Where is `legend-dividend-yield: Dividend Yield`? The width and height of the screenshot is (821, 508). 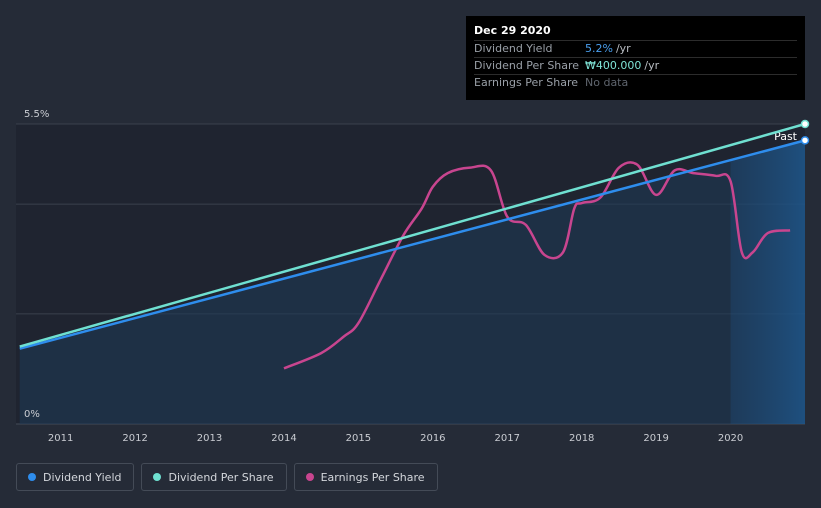 legend-dividend-yield: Dividend Yield is located at coordinates (75, 477).